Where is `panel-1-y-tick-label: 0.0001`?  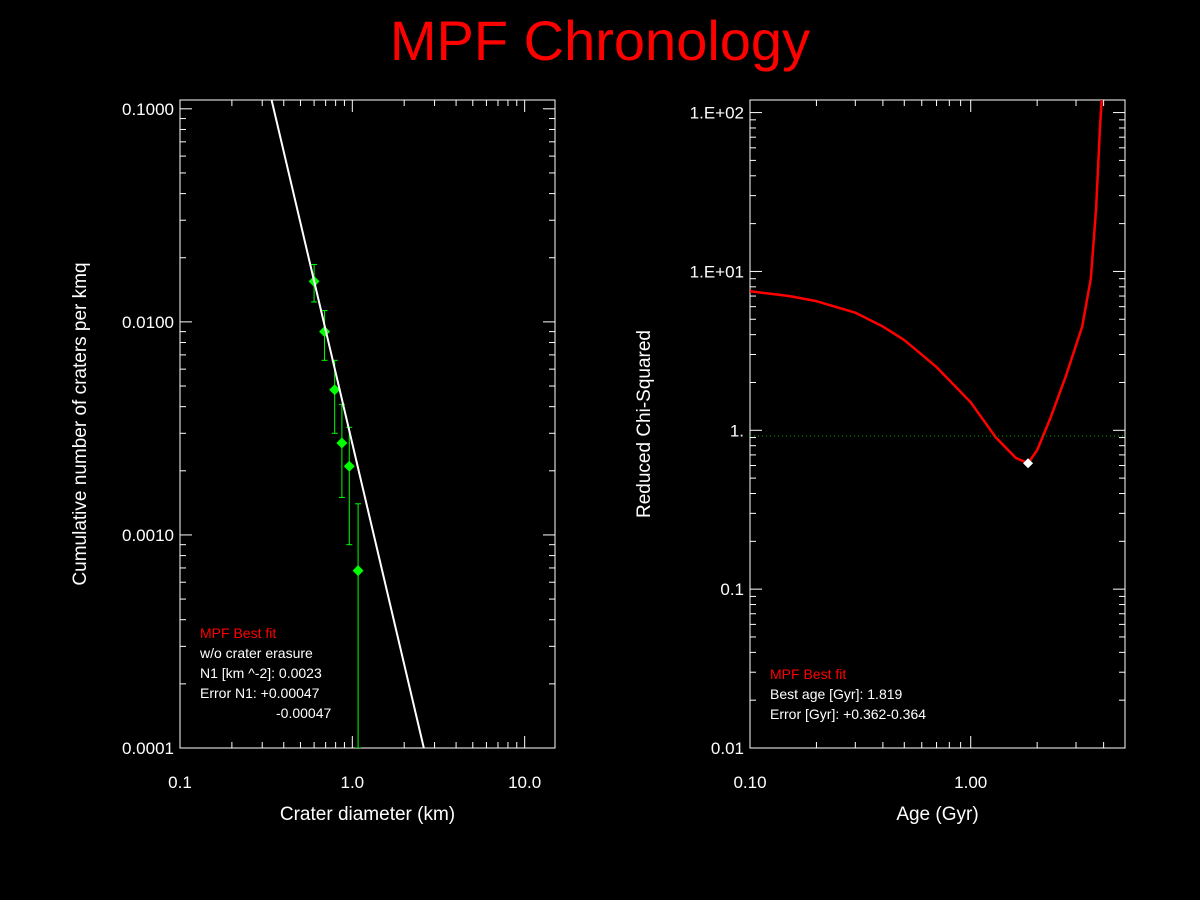
panel-1-y-tick-label: 0.0001 is located at coordinates (148, 748).